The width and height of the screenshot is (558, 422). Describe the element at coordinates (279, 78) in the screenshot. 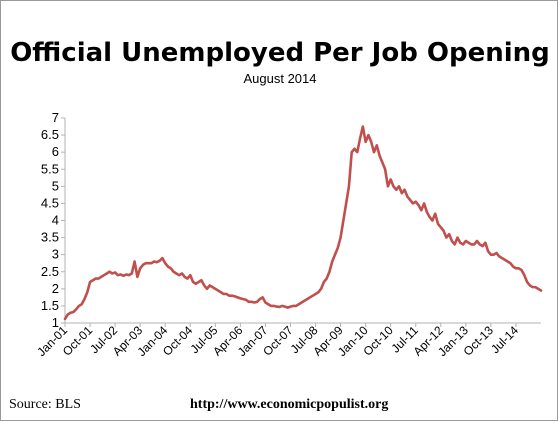

I see `chart-subtitle: August 2014` at that location.